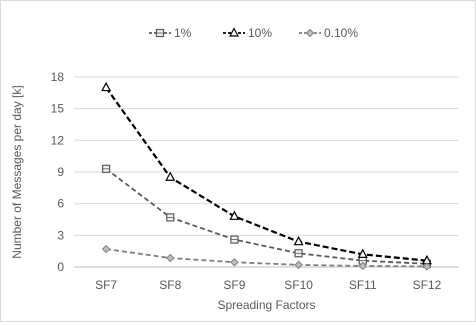  What do you see at coordinates (183, 33) in the screenshot?
I see `legend-label-1: 1%` at bounding box center [183, 33].